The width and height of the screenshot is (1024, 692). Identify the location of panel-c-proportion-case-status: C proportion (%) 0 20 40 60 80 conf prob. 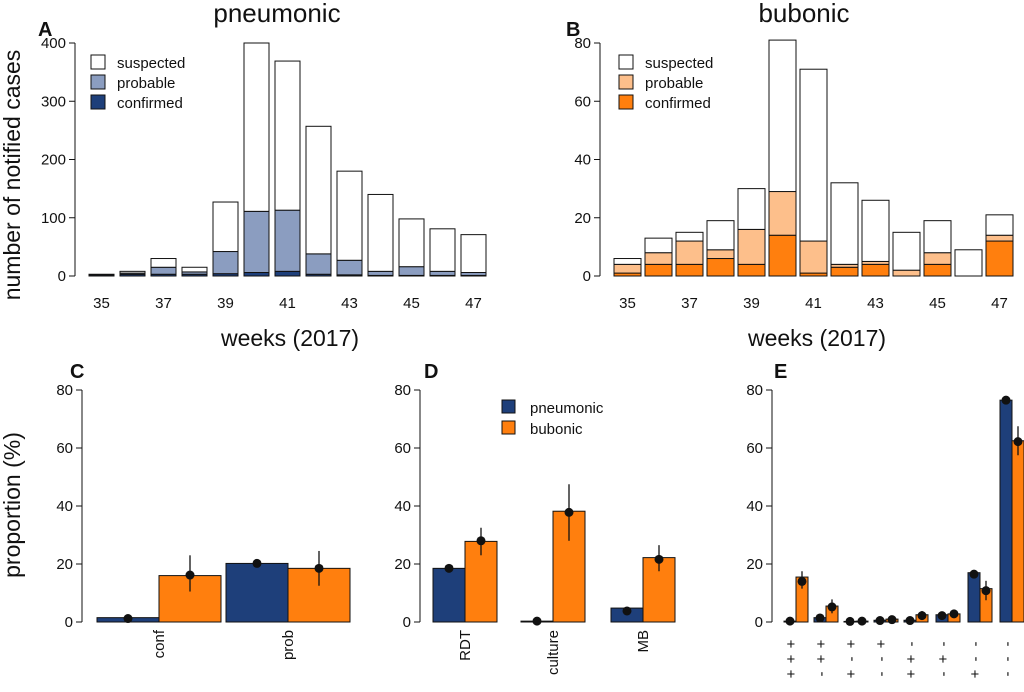
(175, 510).